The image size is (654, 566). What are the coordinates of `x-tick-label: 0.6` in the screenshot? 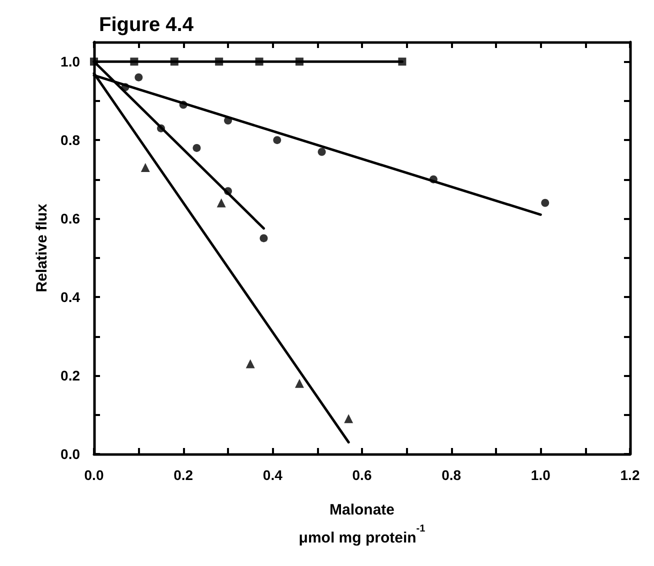 It's located at (362, 475).